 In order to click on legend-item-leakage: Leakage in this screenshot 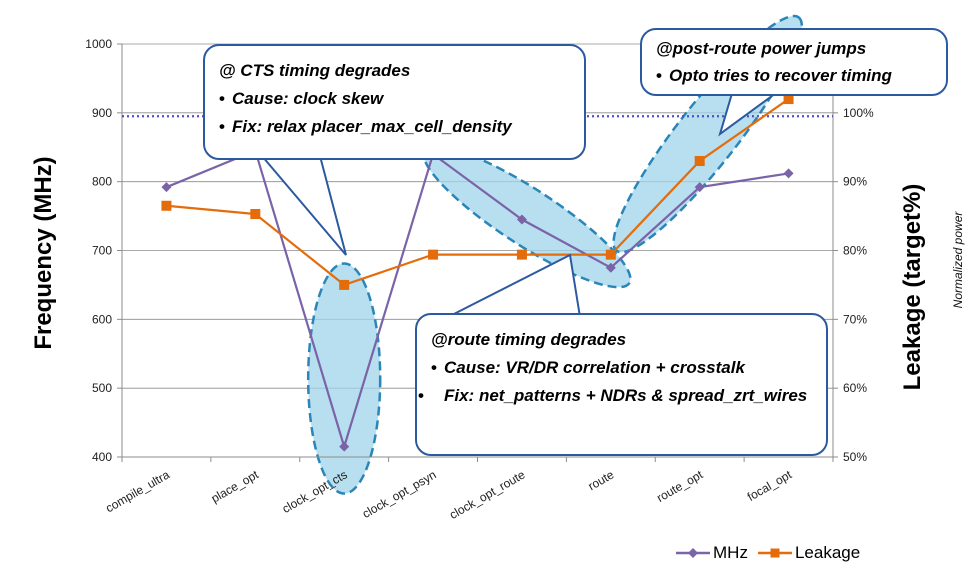, I will do `click(809, 553)`.